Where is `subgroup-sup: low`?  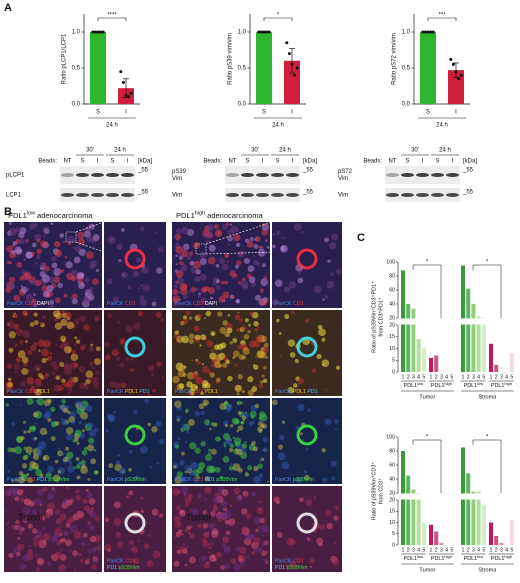
subgroup-sup: low is located at coordinates (480, 383).